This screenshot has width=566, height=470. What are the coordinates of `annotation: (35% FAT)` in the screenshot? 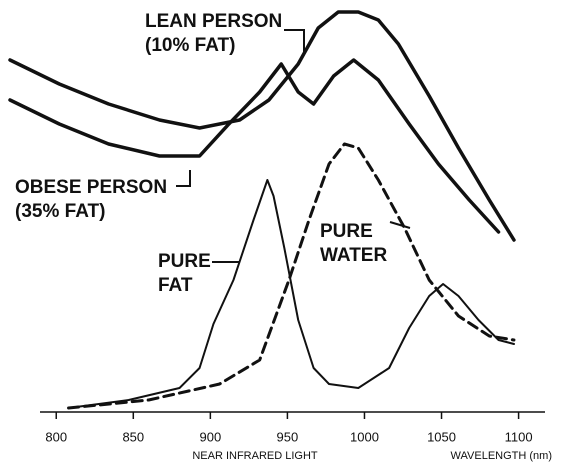 It's located at (60, 211).